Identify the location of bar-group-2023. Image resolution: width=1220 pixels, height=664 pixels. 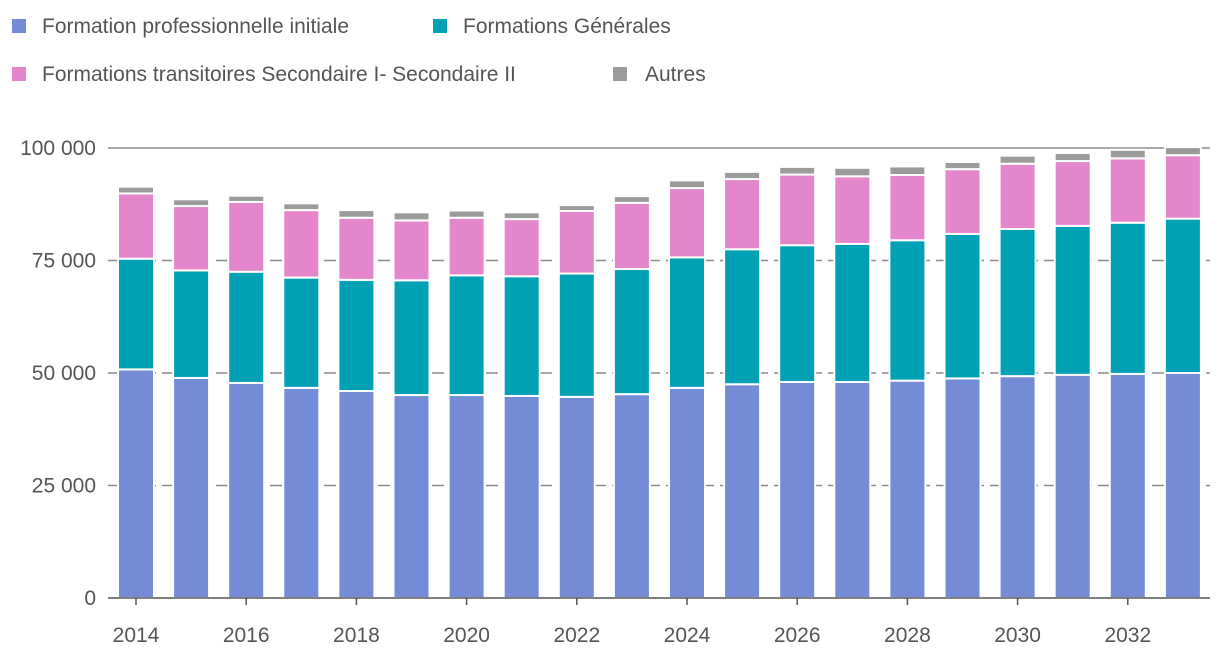
(631, 397).